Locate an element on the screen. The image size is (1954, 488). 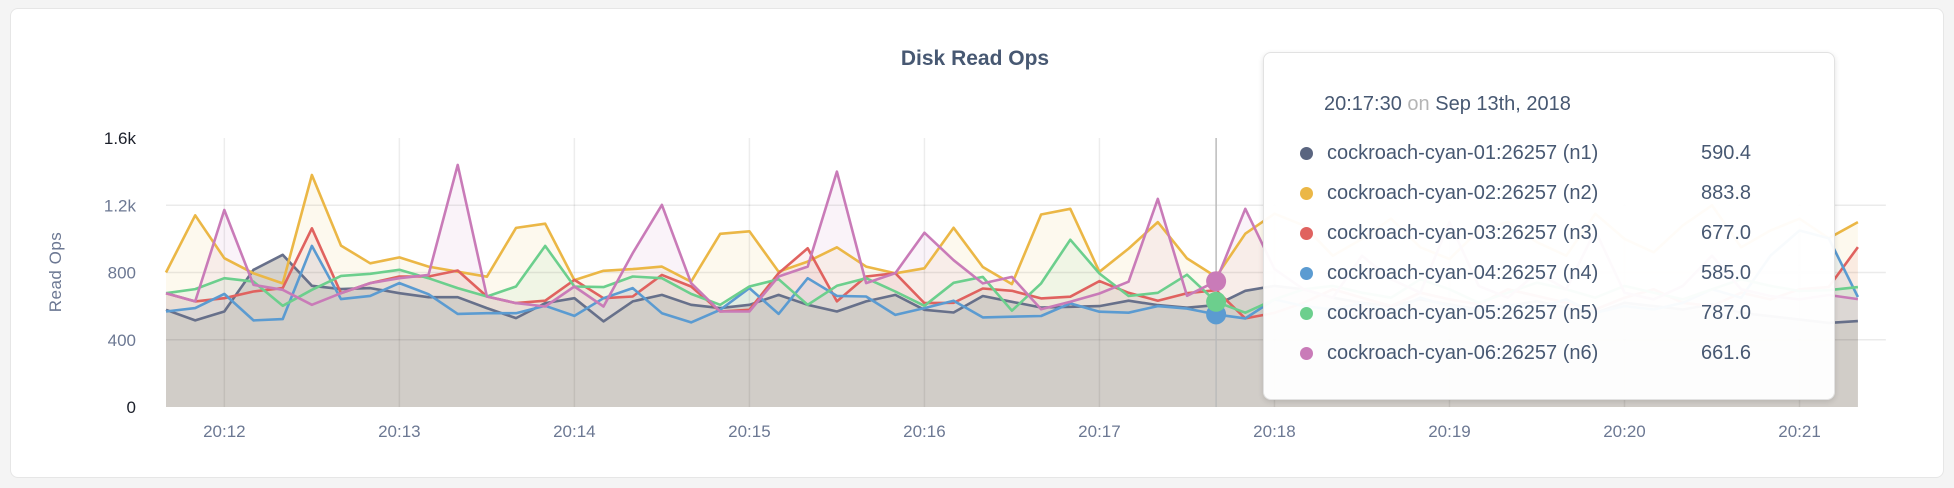
tooltip-series-name: cockroach-cyan-02:26257 (n2) is located at coordinates (1463, 192).